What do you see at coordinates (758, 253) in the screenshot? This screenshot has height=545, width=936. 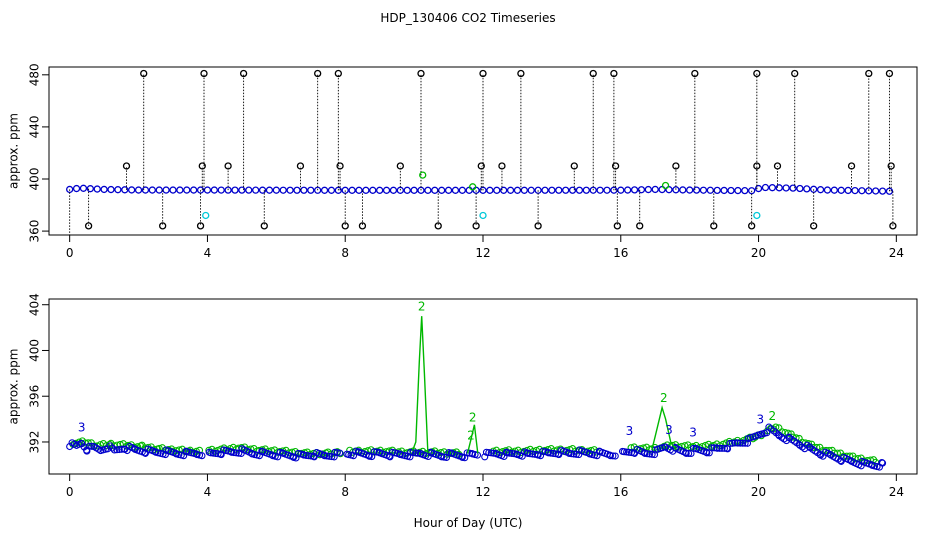 I see `top-x-tick-label: 20` at bounding box center [758, 253].